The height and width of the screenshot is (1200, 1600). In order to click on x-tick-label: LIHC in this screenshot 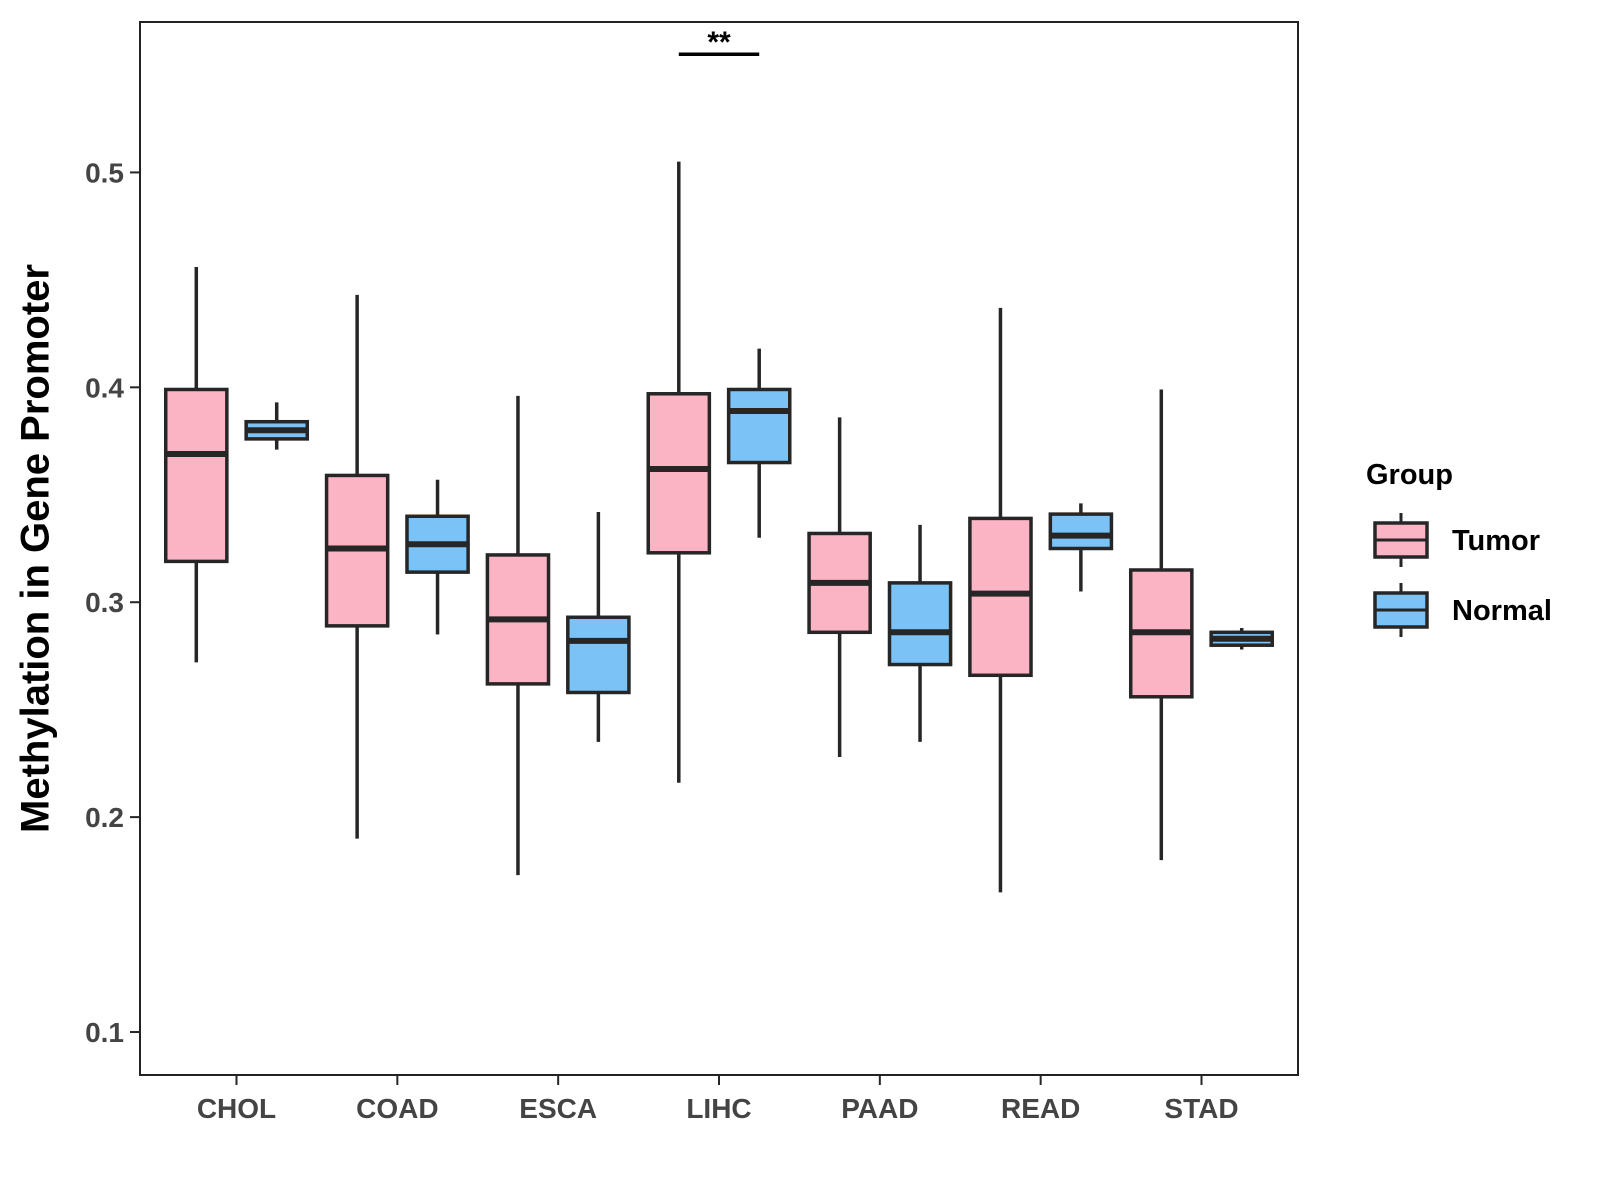, I will do `click(718, 1108)`.